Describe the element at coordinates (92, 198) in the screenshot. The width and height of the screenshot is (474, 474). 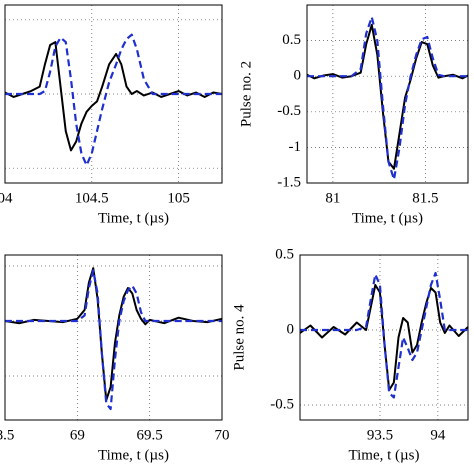
I see `x-tick-label: 104.5` at that location.